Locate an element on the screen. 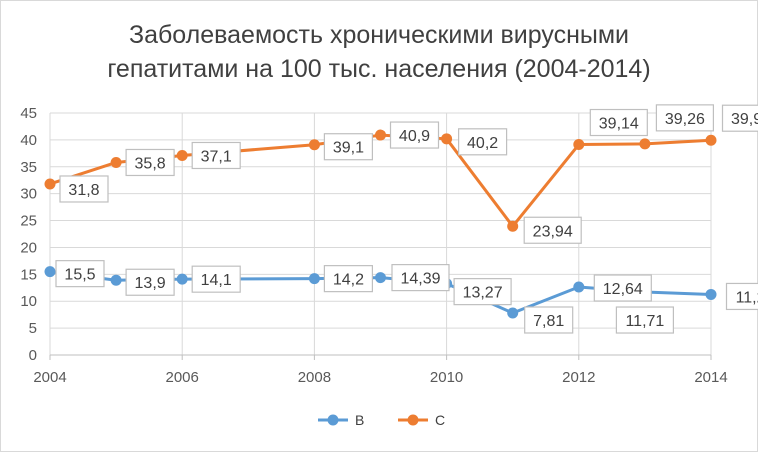 The image size is (758, 452). data-label-C-2013: 39,26 is located at coordinates (685, 119).